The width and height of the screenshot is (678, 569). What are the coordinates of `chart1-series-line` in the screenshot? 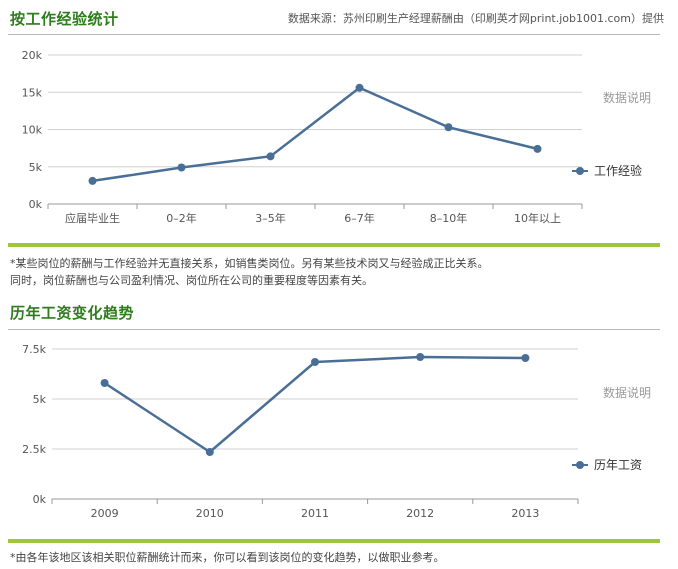 It's located at (315, 134).